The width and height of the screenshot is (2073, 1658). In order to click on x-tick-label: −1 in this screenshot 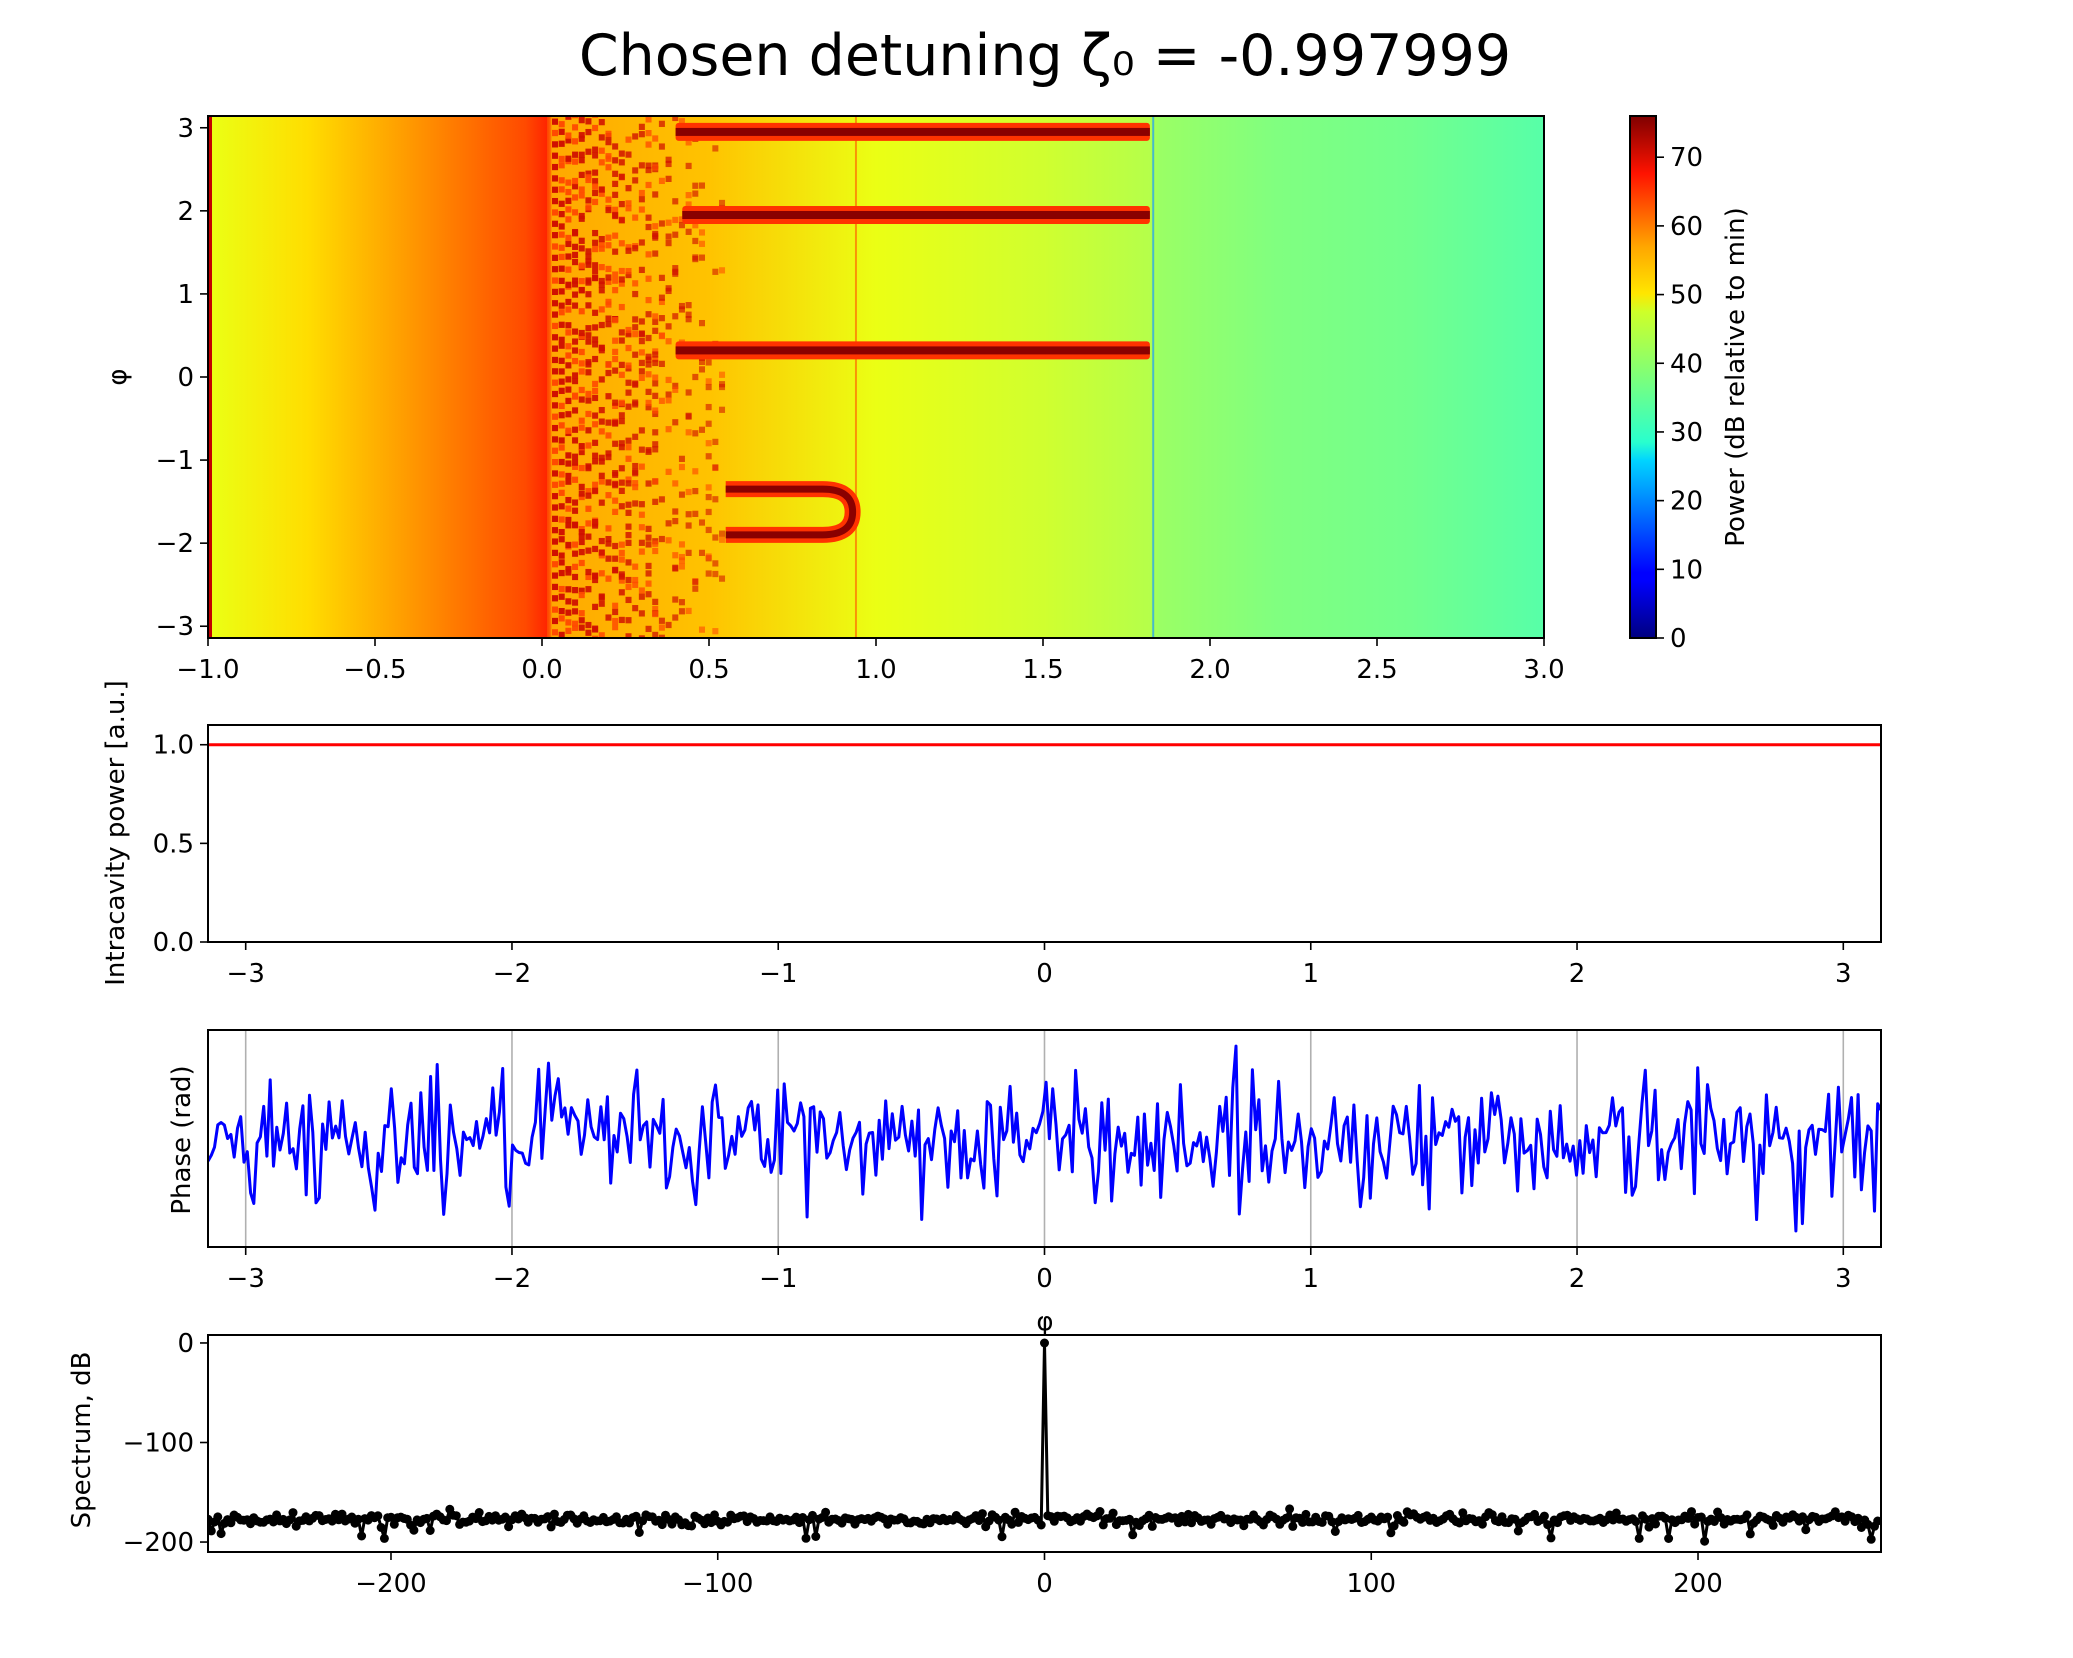, I will do `click(778, 974)`.